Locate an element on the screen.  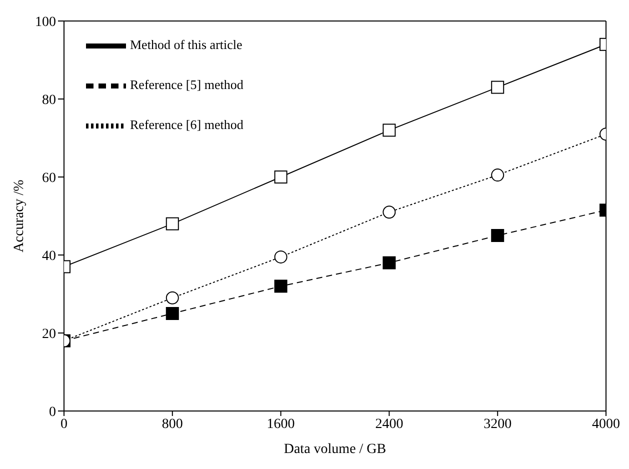
legend-label: Reference [6] method is located at coordinates (187, 124).